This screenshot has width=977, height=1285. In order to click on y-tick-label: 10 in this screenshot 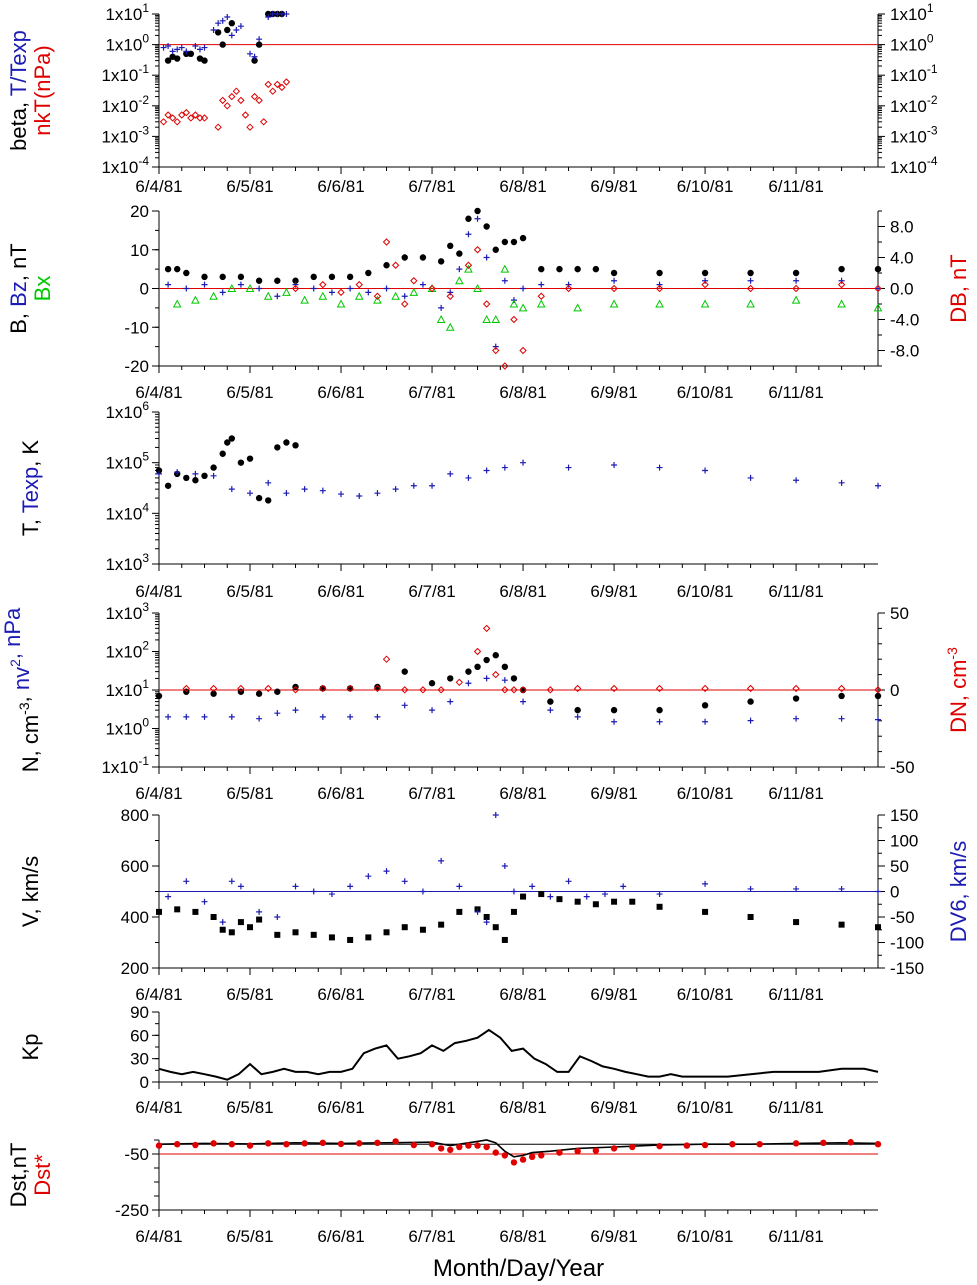, I will do `click(139, 250)`.